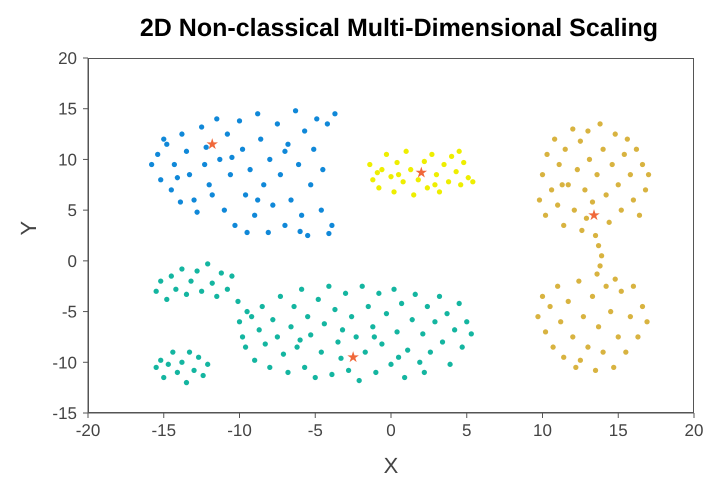  What do you see at coordinates (694, 430) in the screenshot?
I see `x-tick-label: 20` at bounding box center [694, 430].